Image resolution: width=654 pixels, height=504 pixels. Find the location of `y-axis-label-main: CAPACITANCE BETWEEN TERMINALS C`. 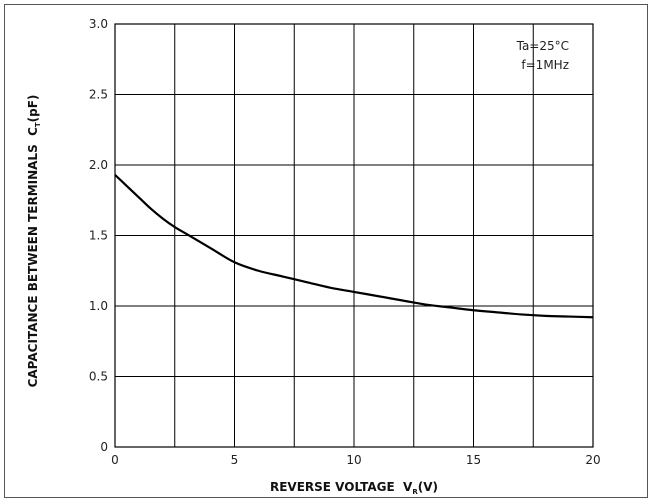

y-axis-label-main: CAPACITANCE BETWEEN TERMINALS C is located at coordinates (33, 257).